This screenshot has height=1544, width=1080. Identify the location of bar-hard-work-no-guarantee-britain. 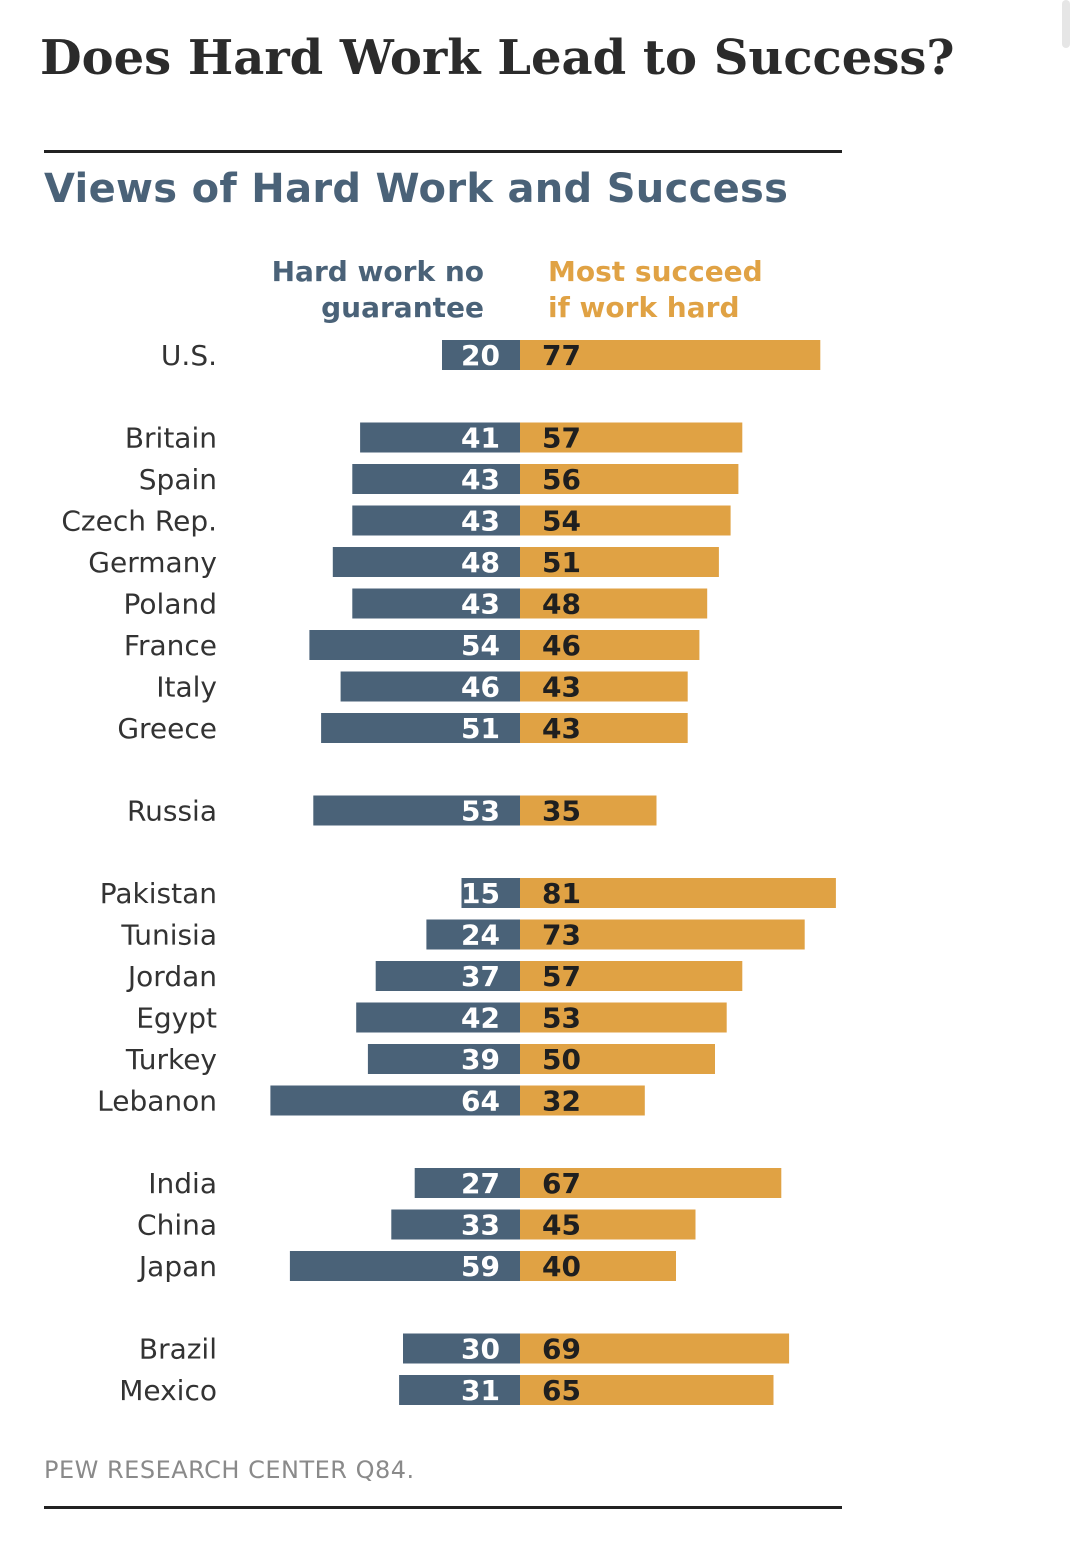
(440, 437).